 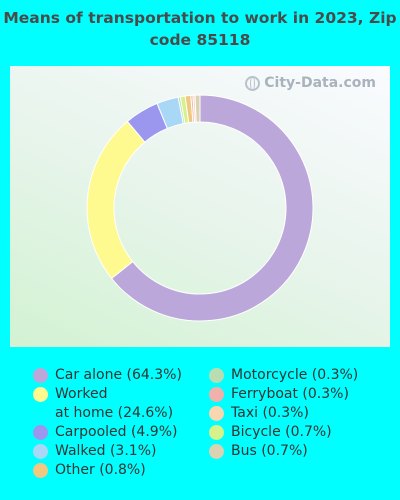 What do you see at coordinates (114, 413) in the screenshot?
I see `legend-label: at home (24.6%)` at bounding box center [114, 413].